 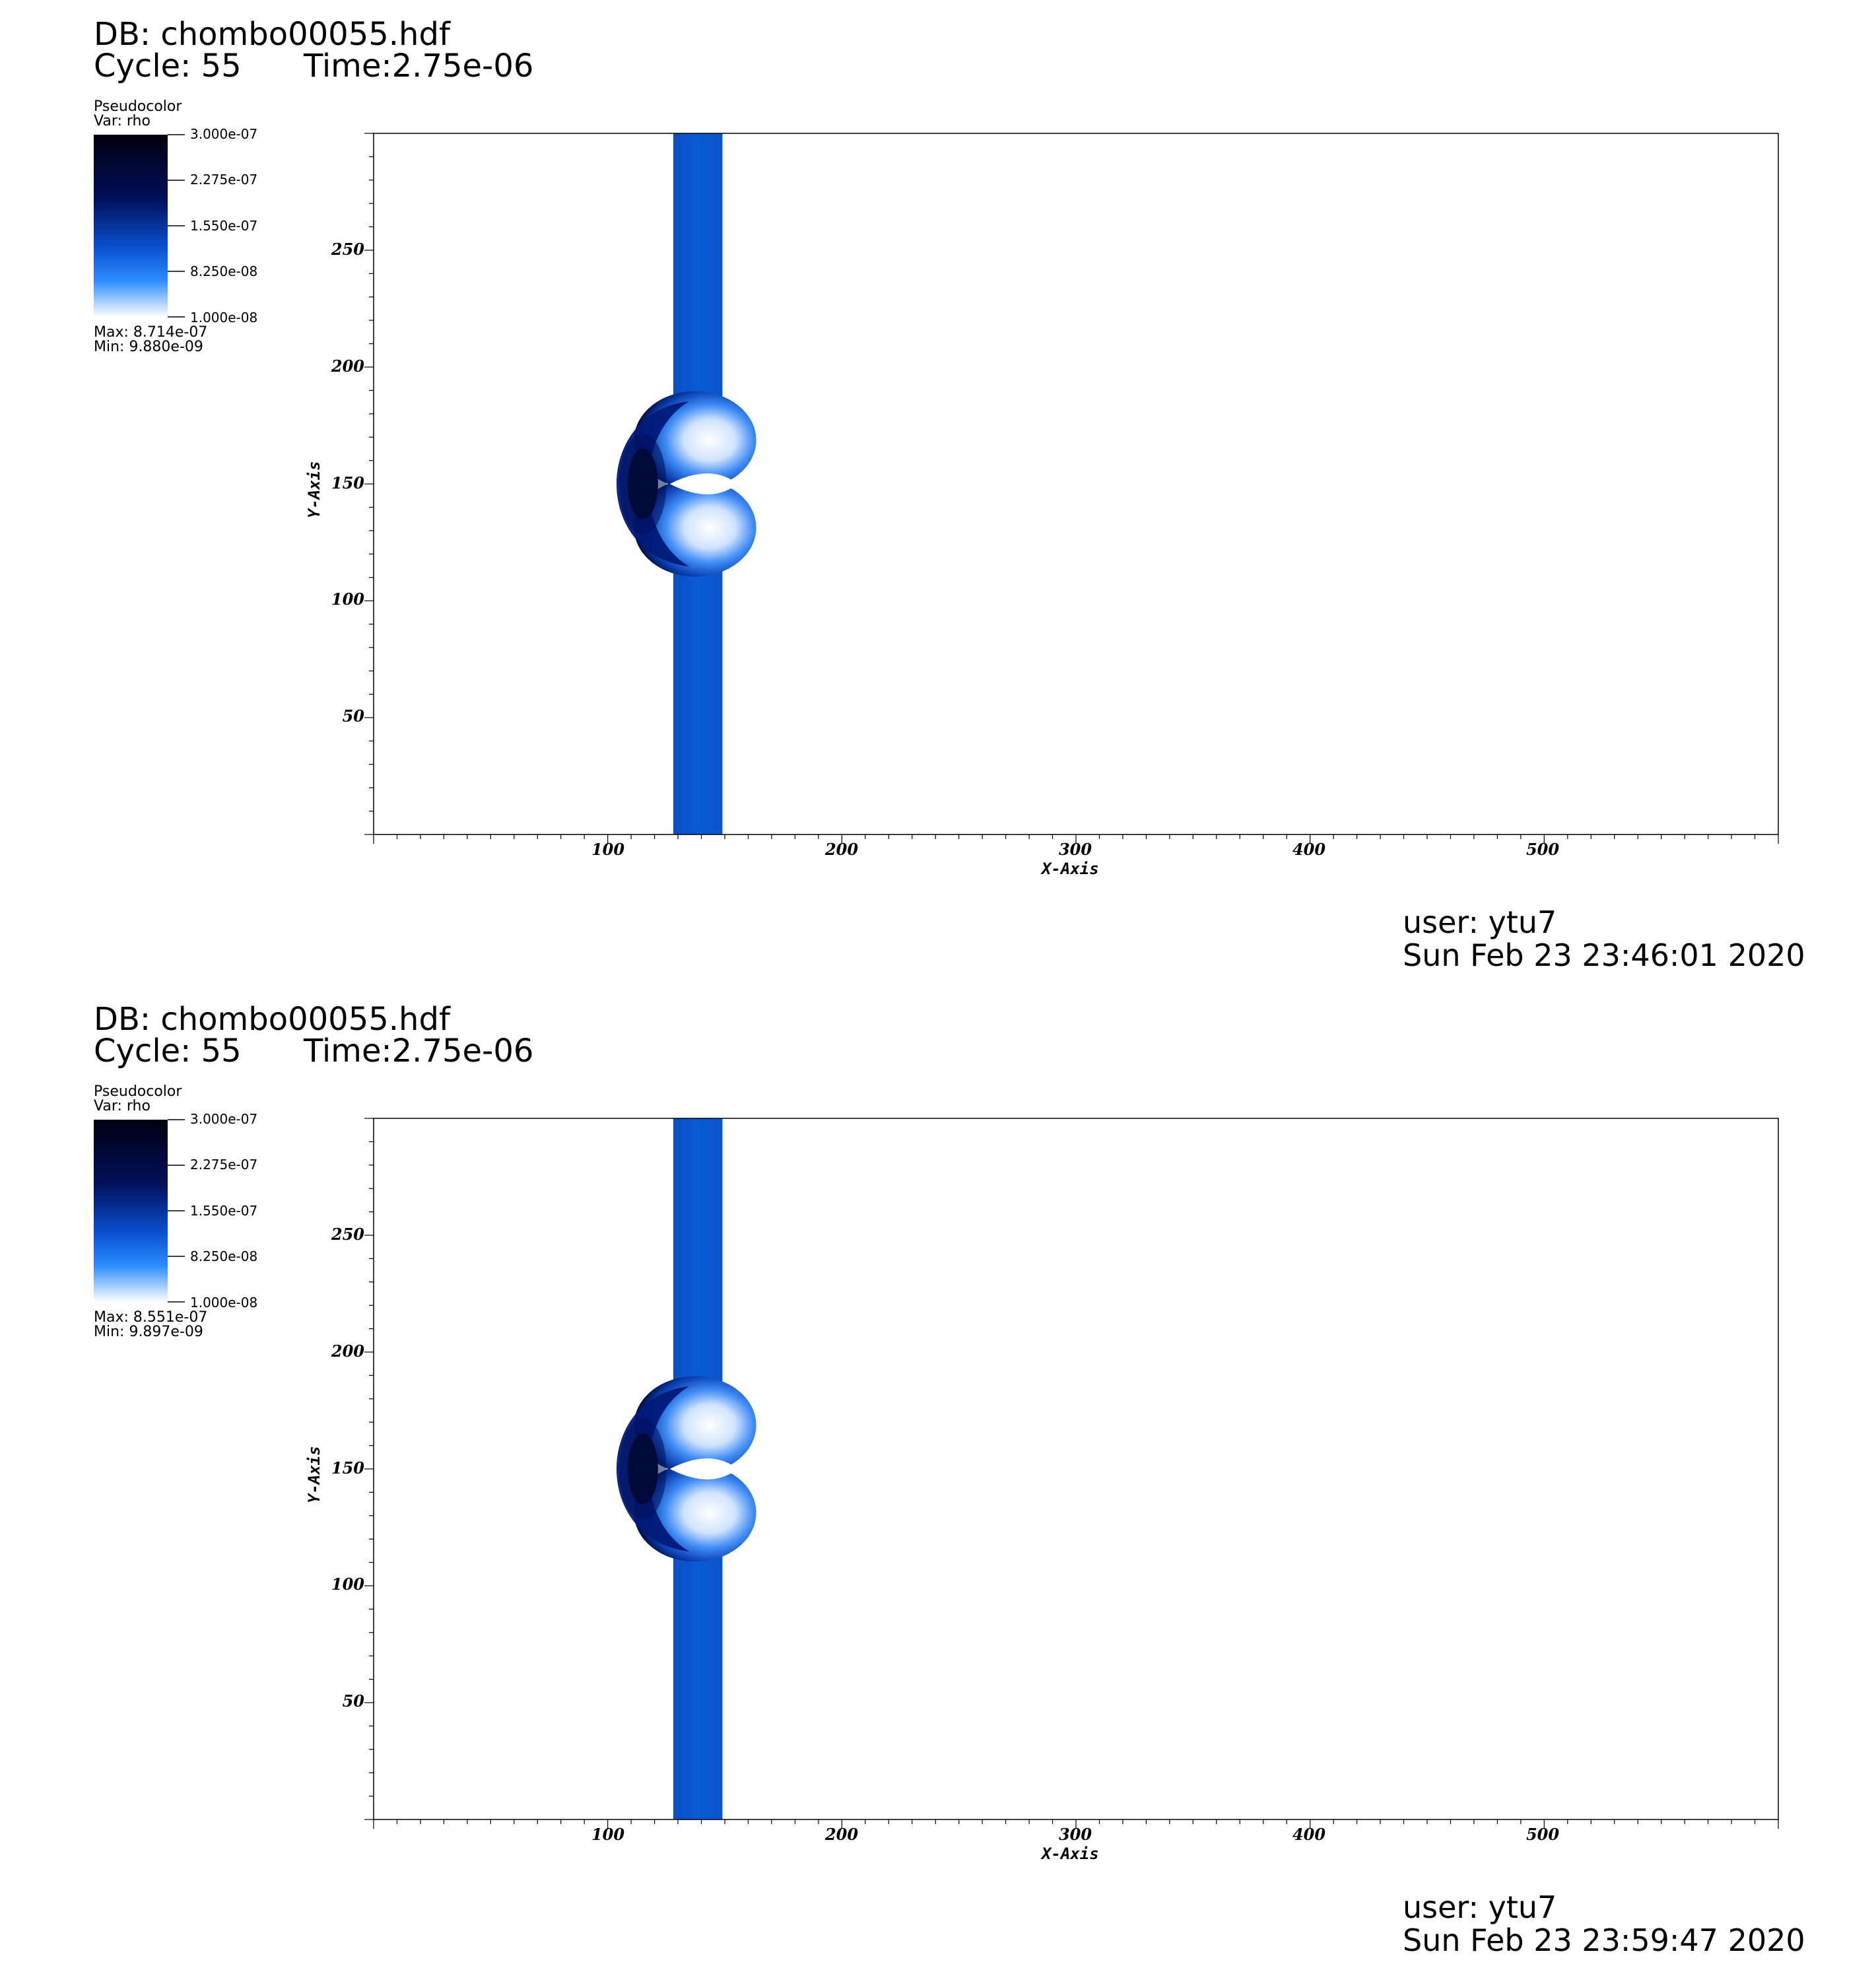 I want to click on legend-min: Min: 9.880e-09, so click(x=148, y=347).